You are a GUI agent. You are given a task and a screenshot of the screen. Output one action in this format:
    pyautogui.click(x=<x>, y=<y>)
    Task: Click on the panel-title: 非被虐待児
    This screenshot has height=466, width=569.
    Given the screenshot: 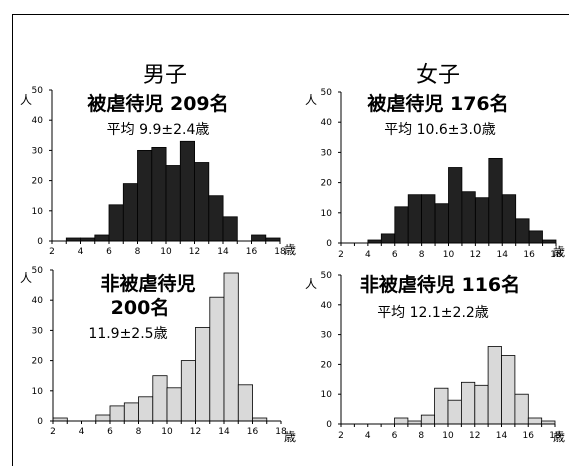 What is the action you would take?
    pyautogui.click(x=147, y=283)
    